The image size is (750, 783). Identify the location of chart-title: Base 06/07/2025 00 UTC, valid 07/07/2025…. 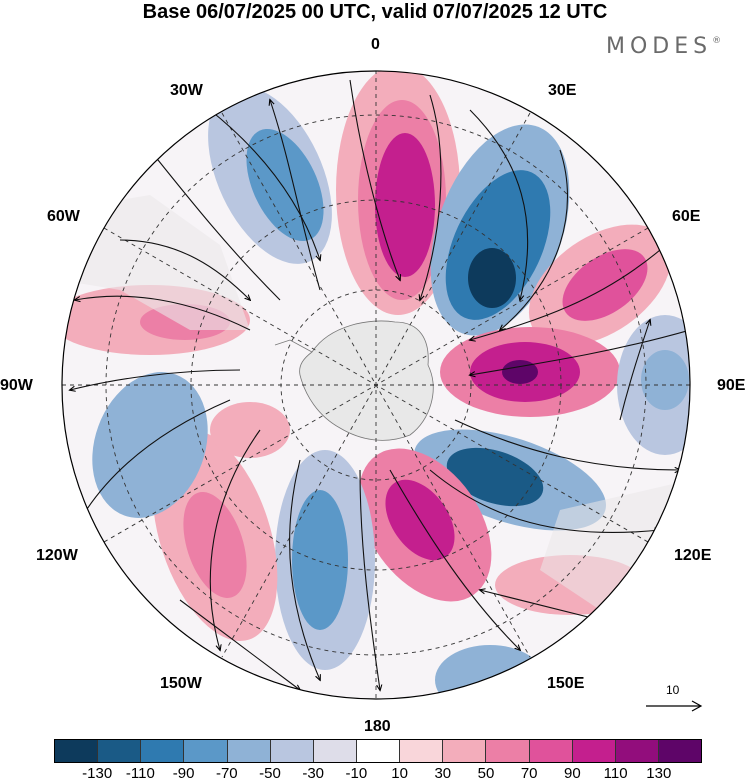
(375, 12).